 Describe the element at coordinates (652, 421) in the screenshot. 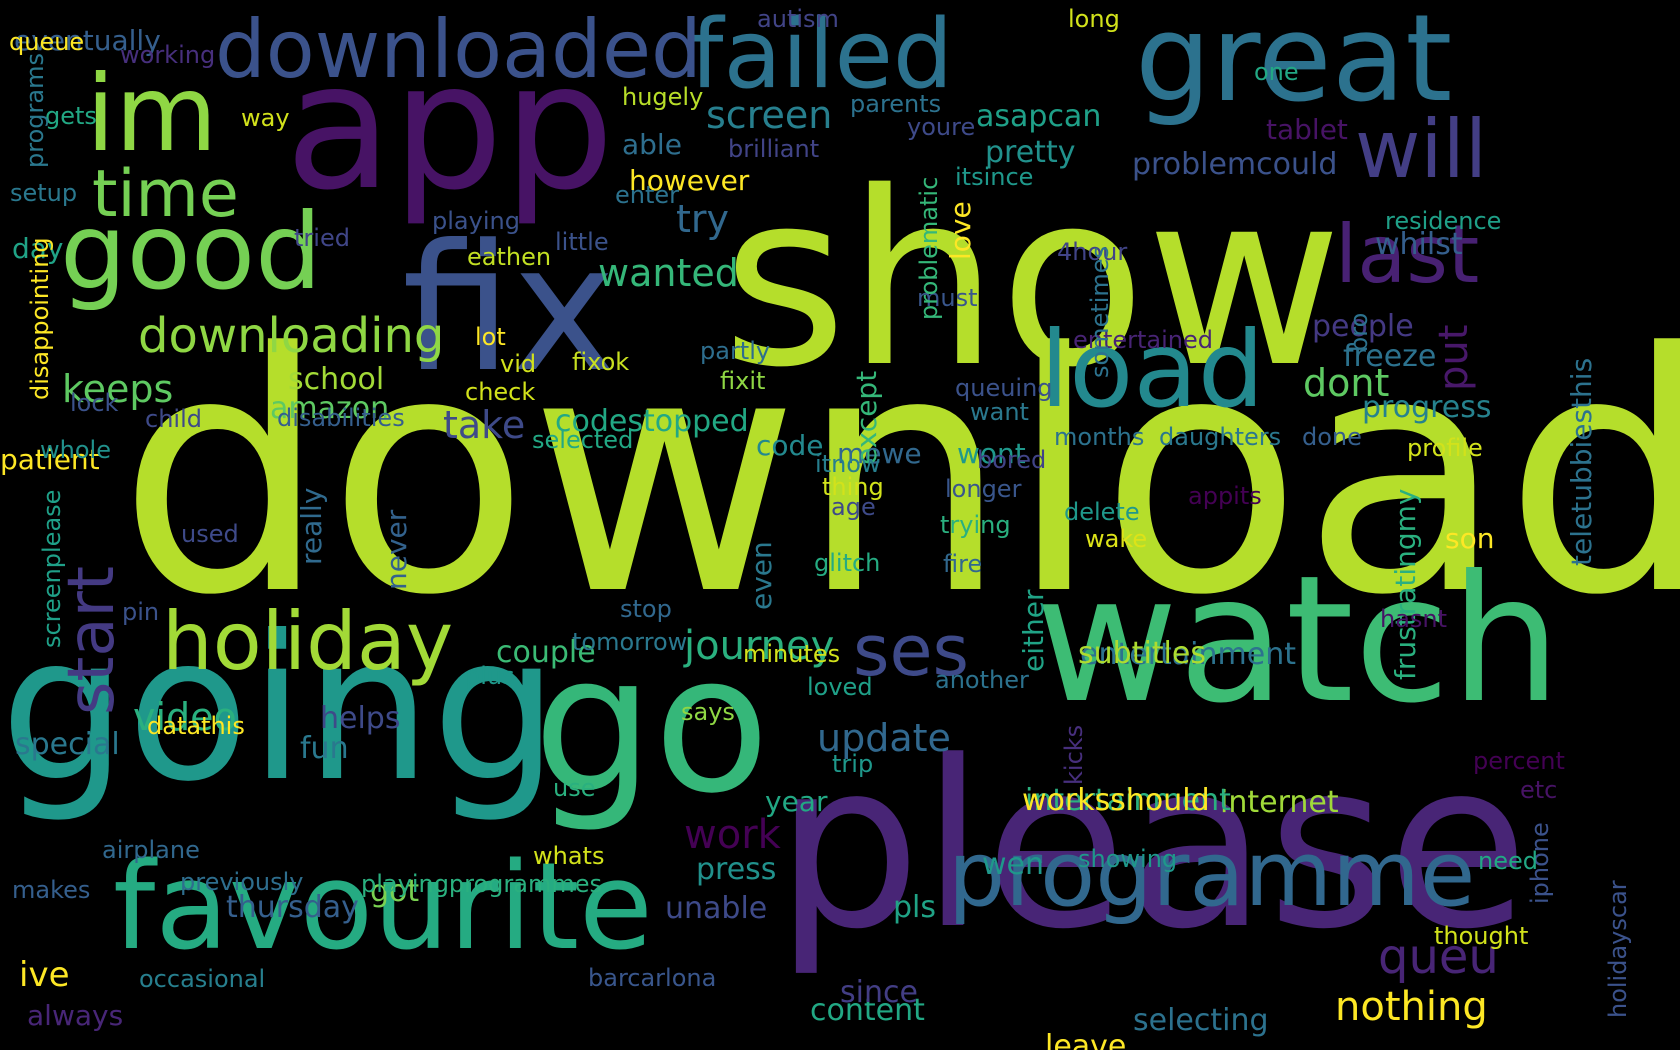

I see `word-codestopped: codestopped` at that location.